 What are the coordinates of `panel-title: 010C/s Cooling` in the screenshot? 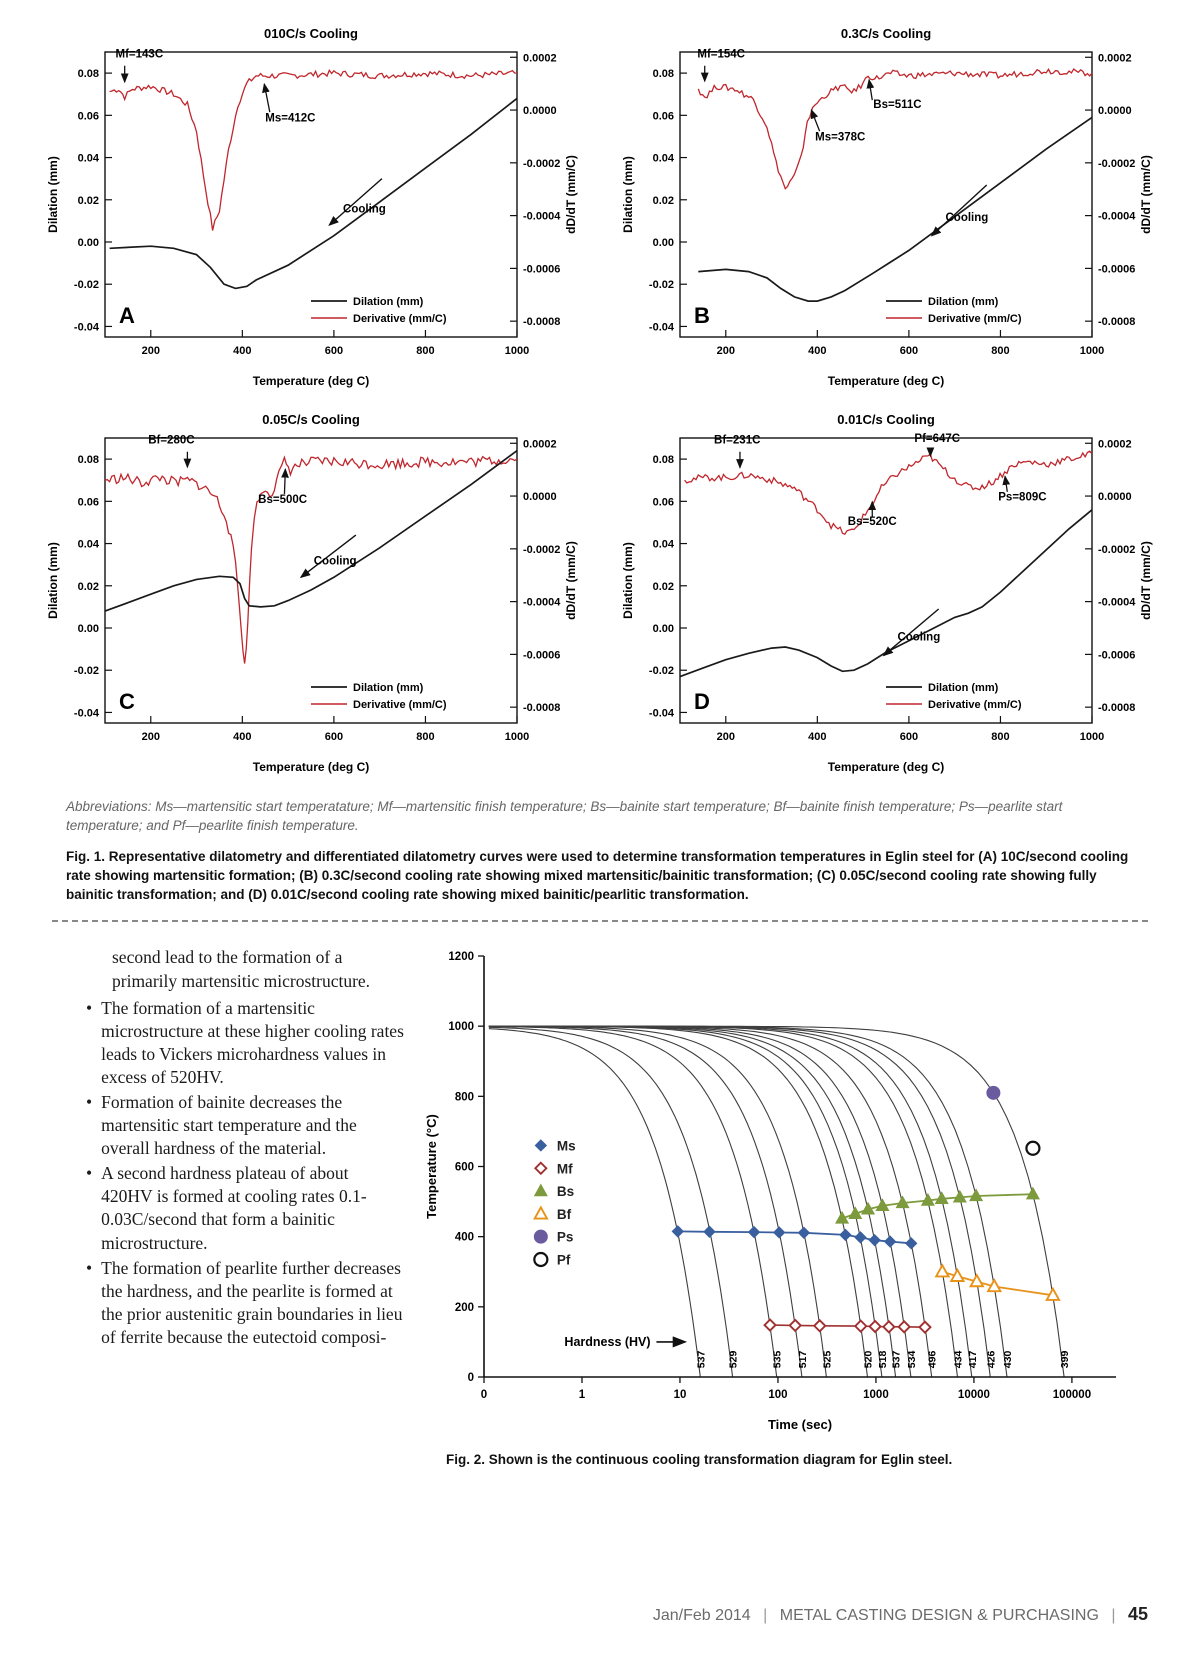 It's located at (311, 33).